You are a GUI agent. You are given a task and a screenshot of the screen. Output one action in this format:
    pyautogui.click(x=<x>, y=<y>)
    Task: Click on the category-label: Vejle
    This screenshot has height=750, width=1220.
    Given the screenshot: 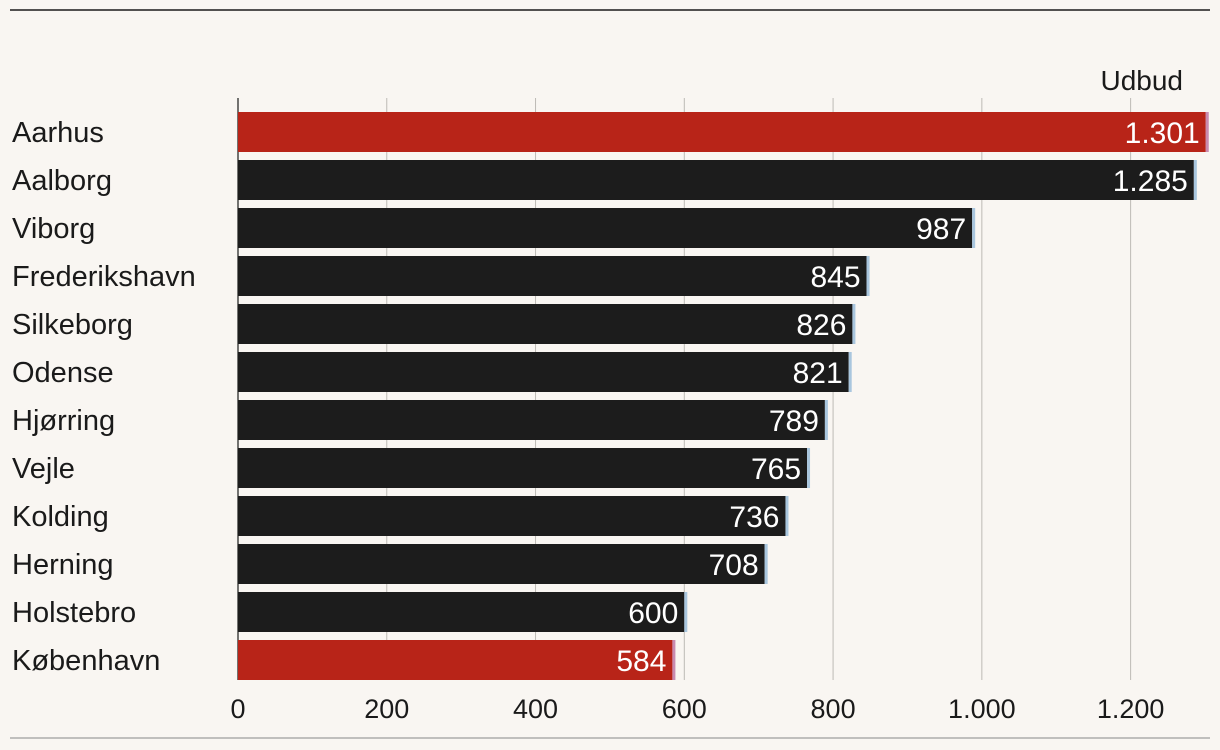 What is the action you would take?
    pyautogui.click(x=43, y=469)
    